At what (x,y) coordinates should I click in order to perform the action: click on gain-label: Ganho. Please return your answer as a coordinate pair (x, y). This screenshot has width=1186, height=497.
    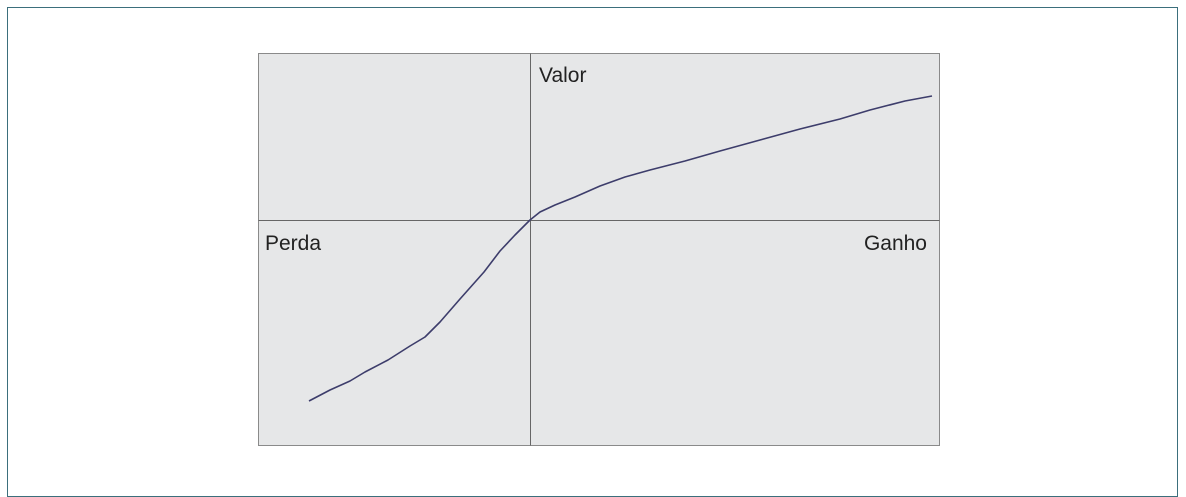
    Looking at the image, I should click on (895, 243).